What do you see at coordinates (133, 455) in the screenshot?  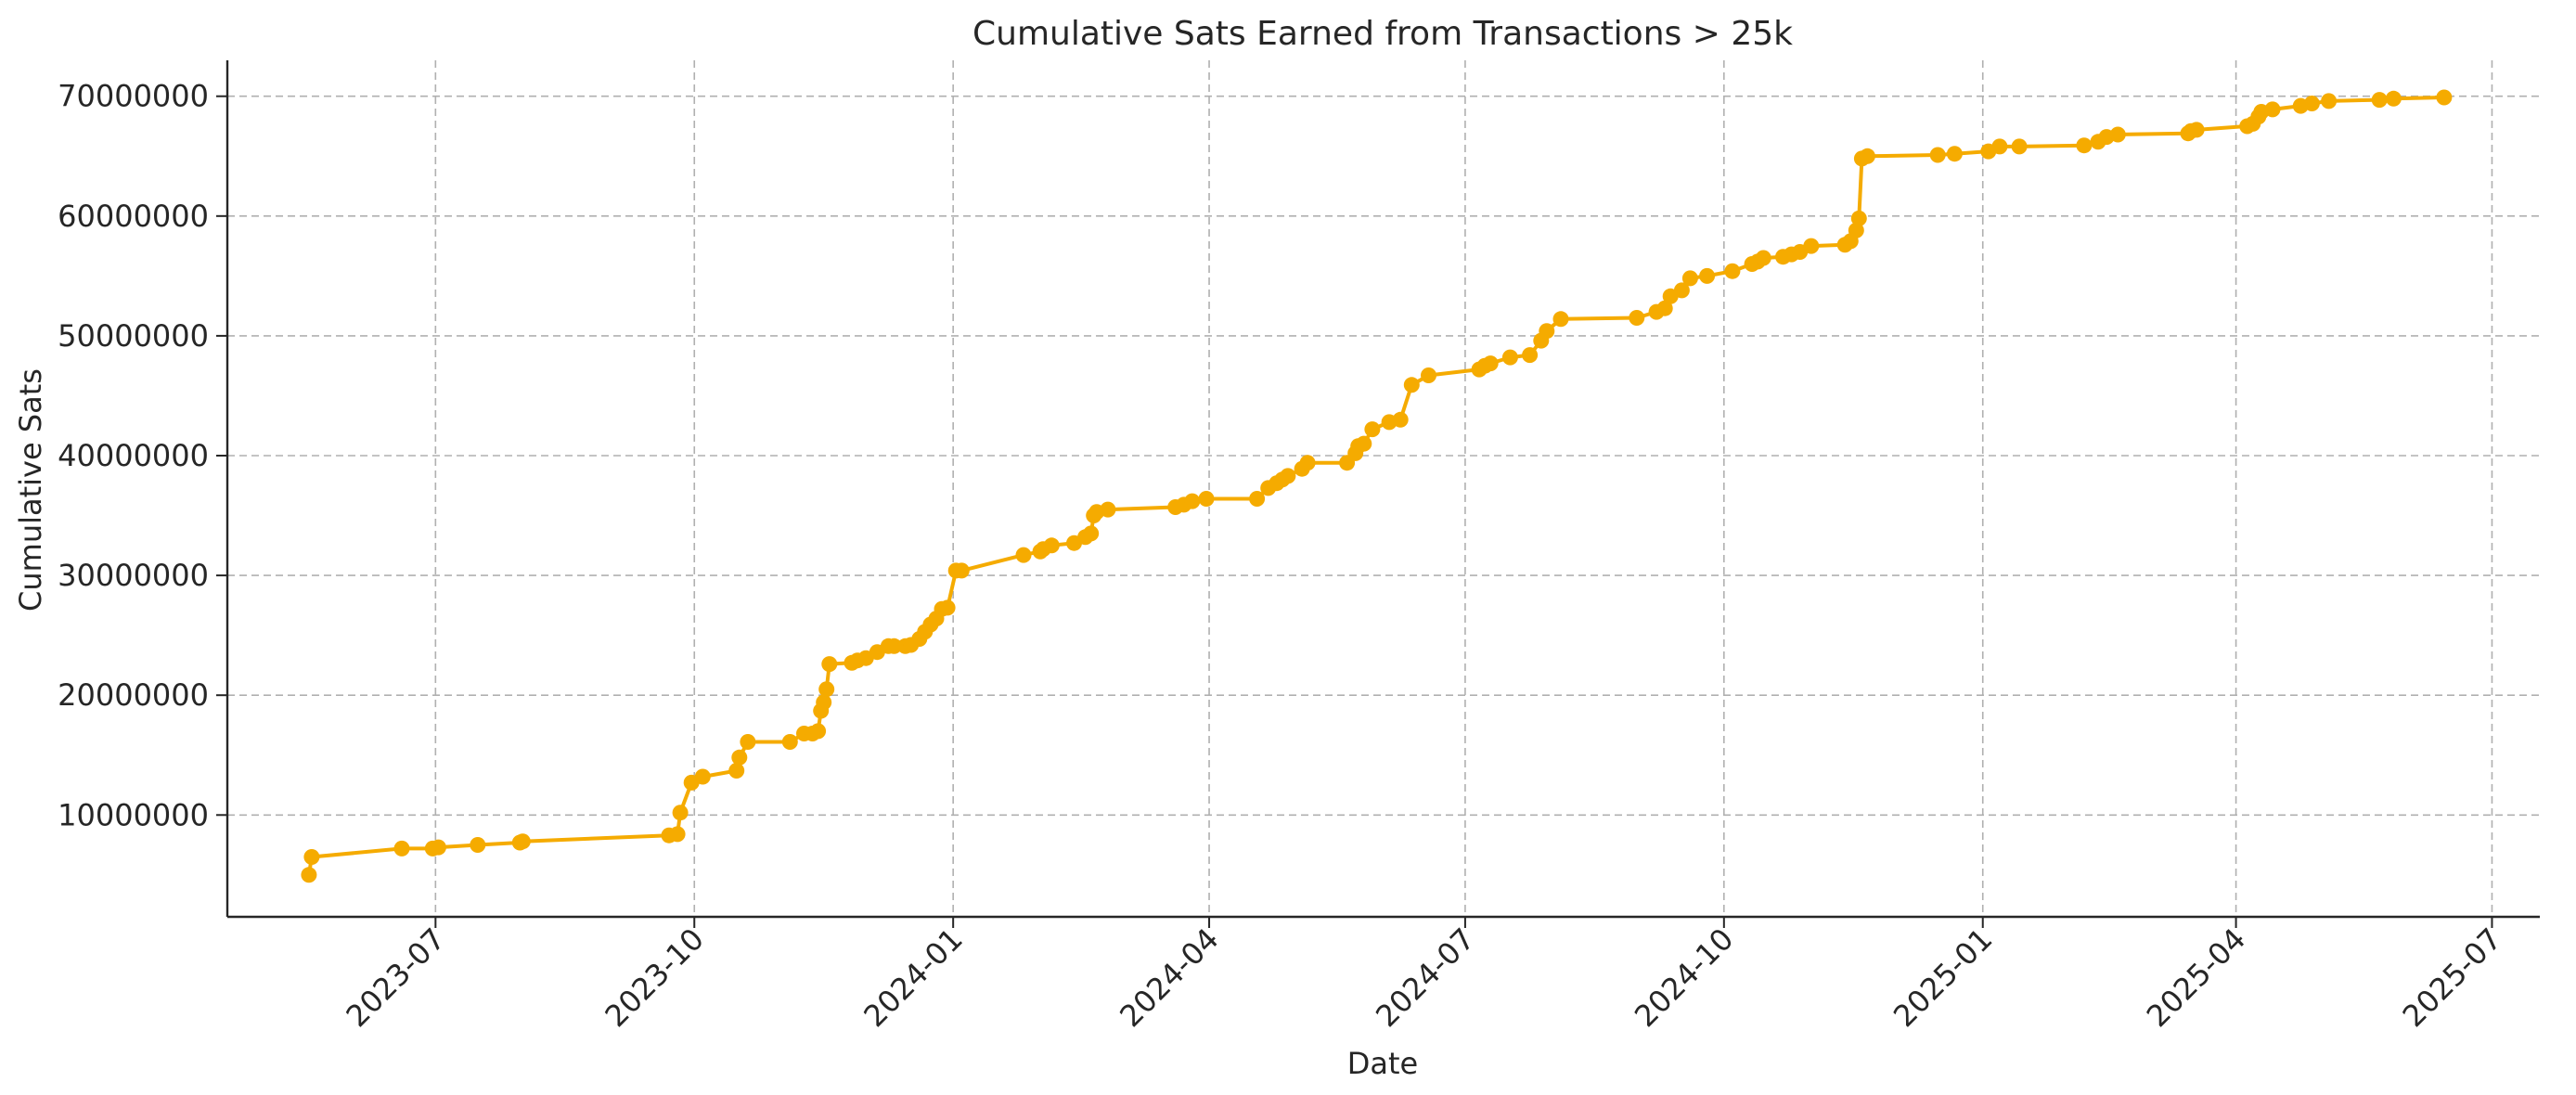 I see `y-tick-label: 40000000` at bounding box center [133, 455].